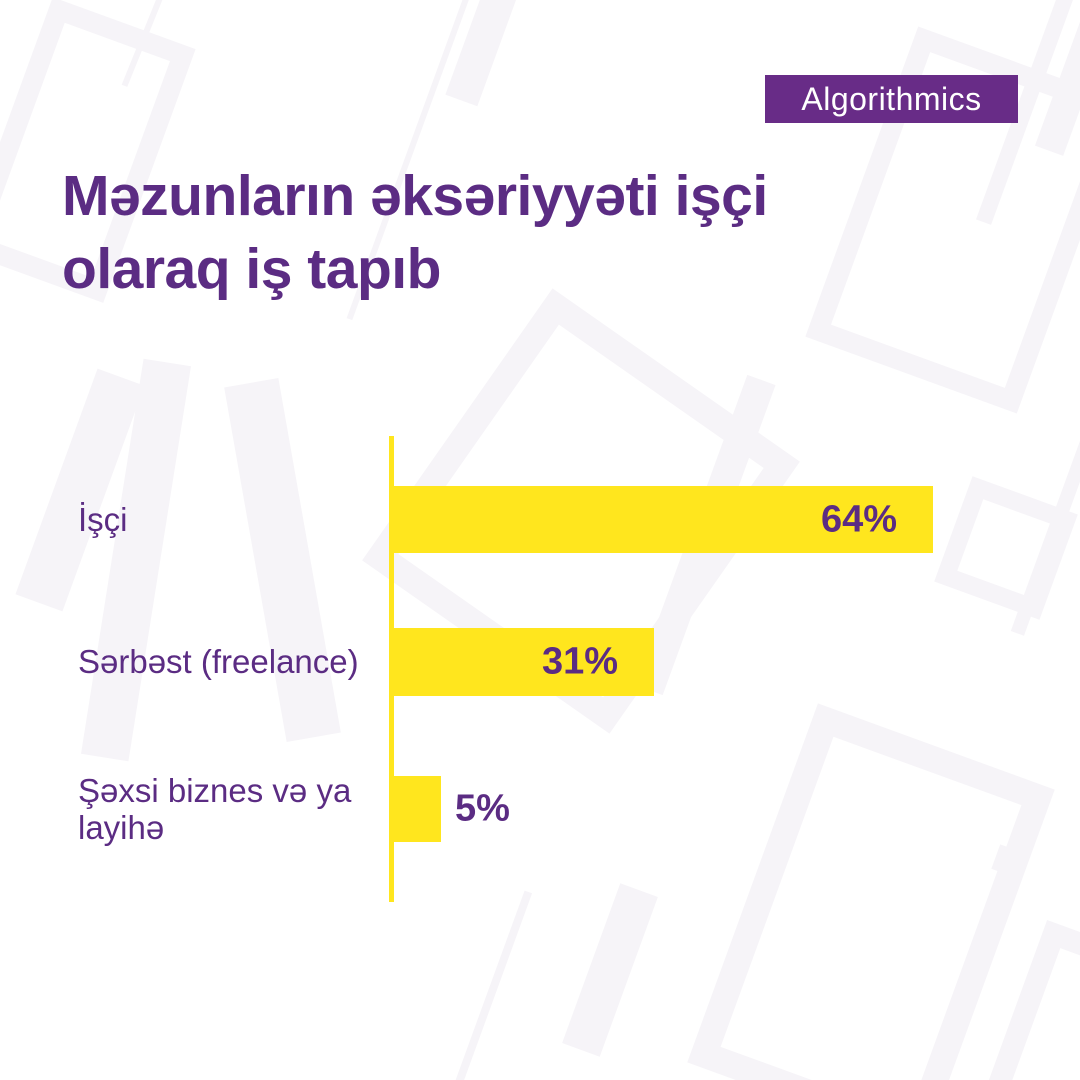  I want to click on chart-row: Şəxsi biznes və ya layihə 5%, so click(540, 808).